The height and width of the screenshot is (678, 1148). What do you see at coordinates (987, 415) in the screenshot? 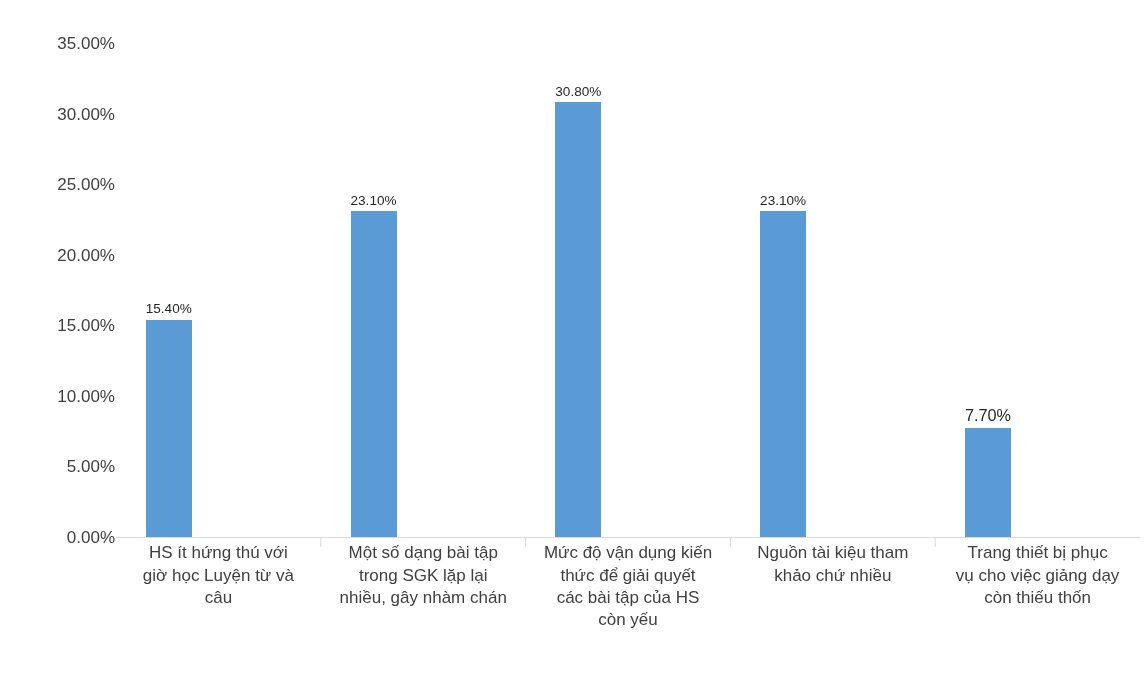
I see `data-label: 7.70%` at bounding box center [987, 415].